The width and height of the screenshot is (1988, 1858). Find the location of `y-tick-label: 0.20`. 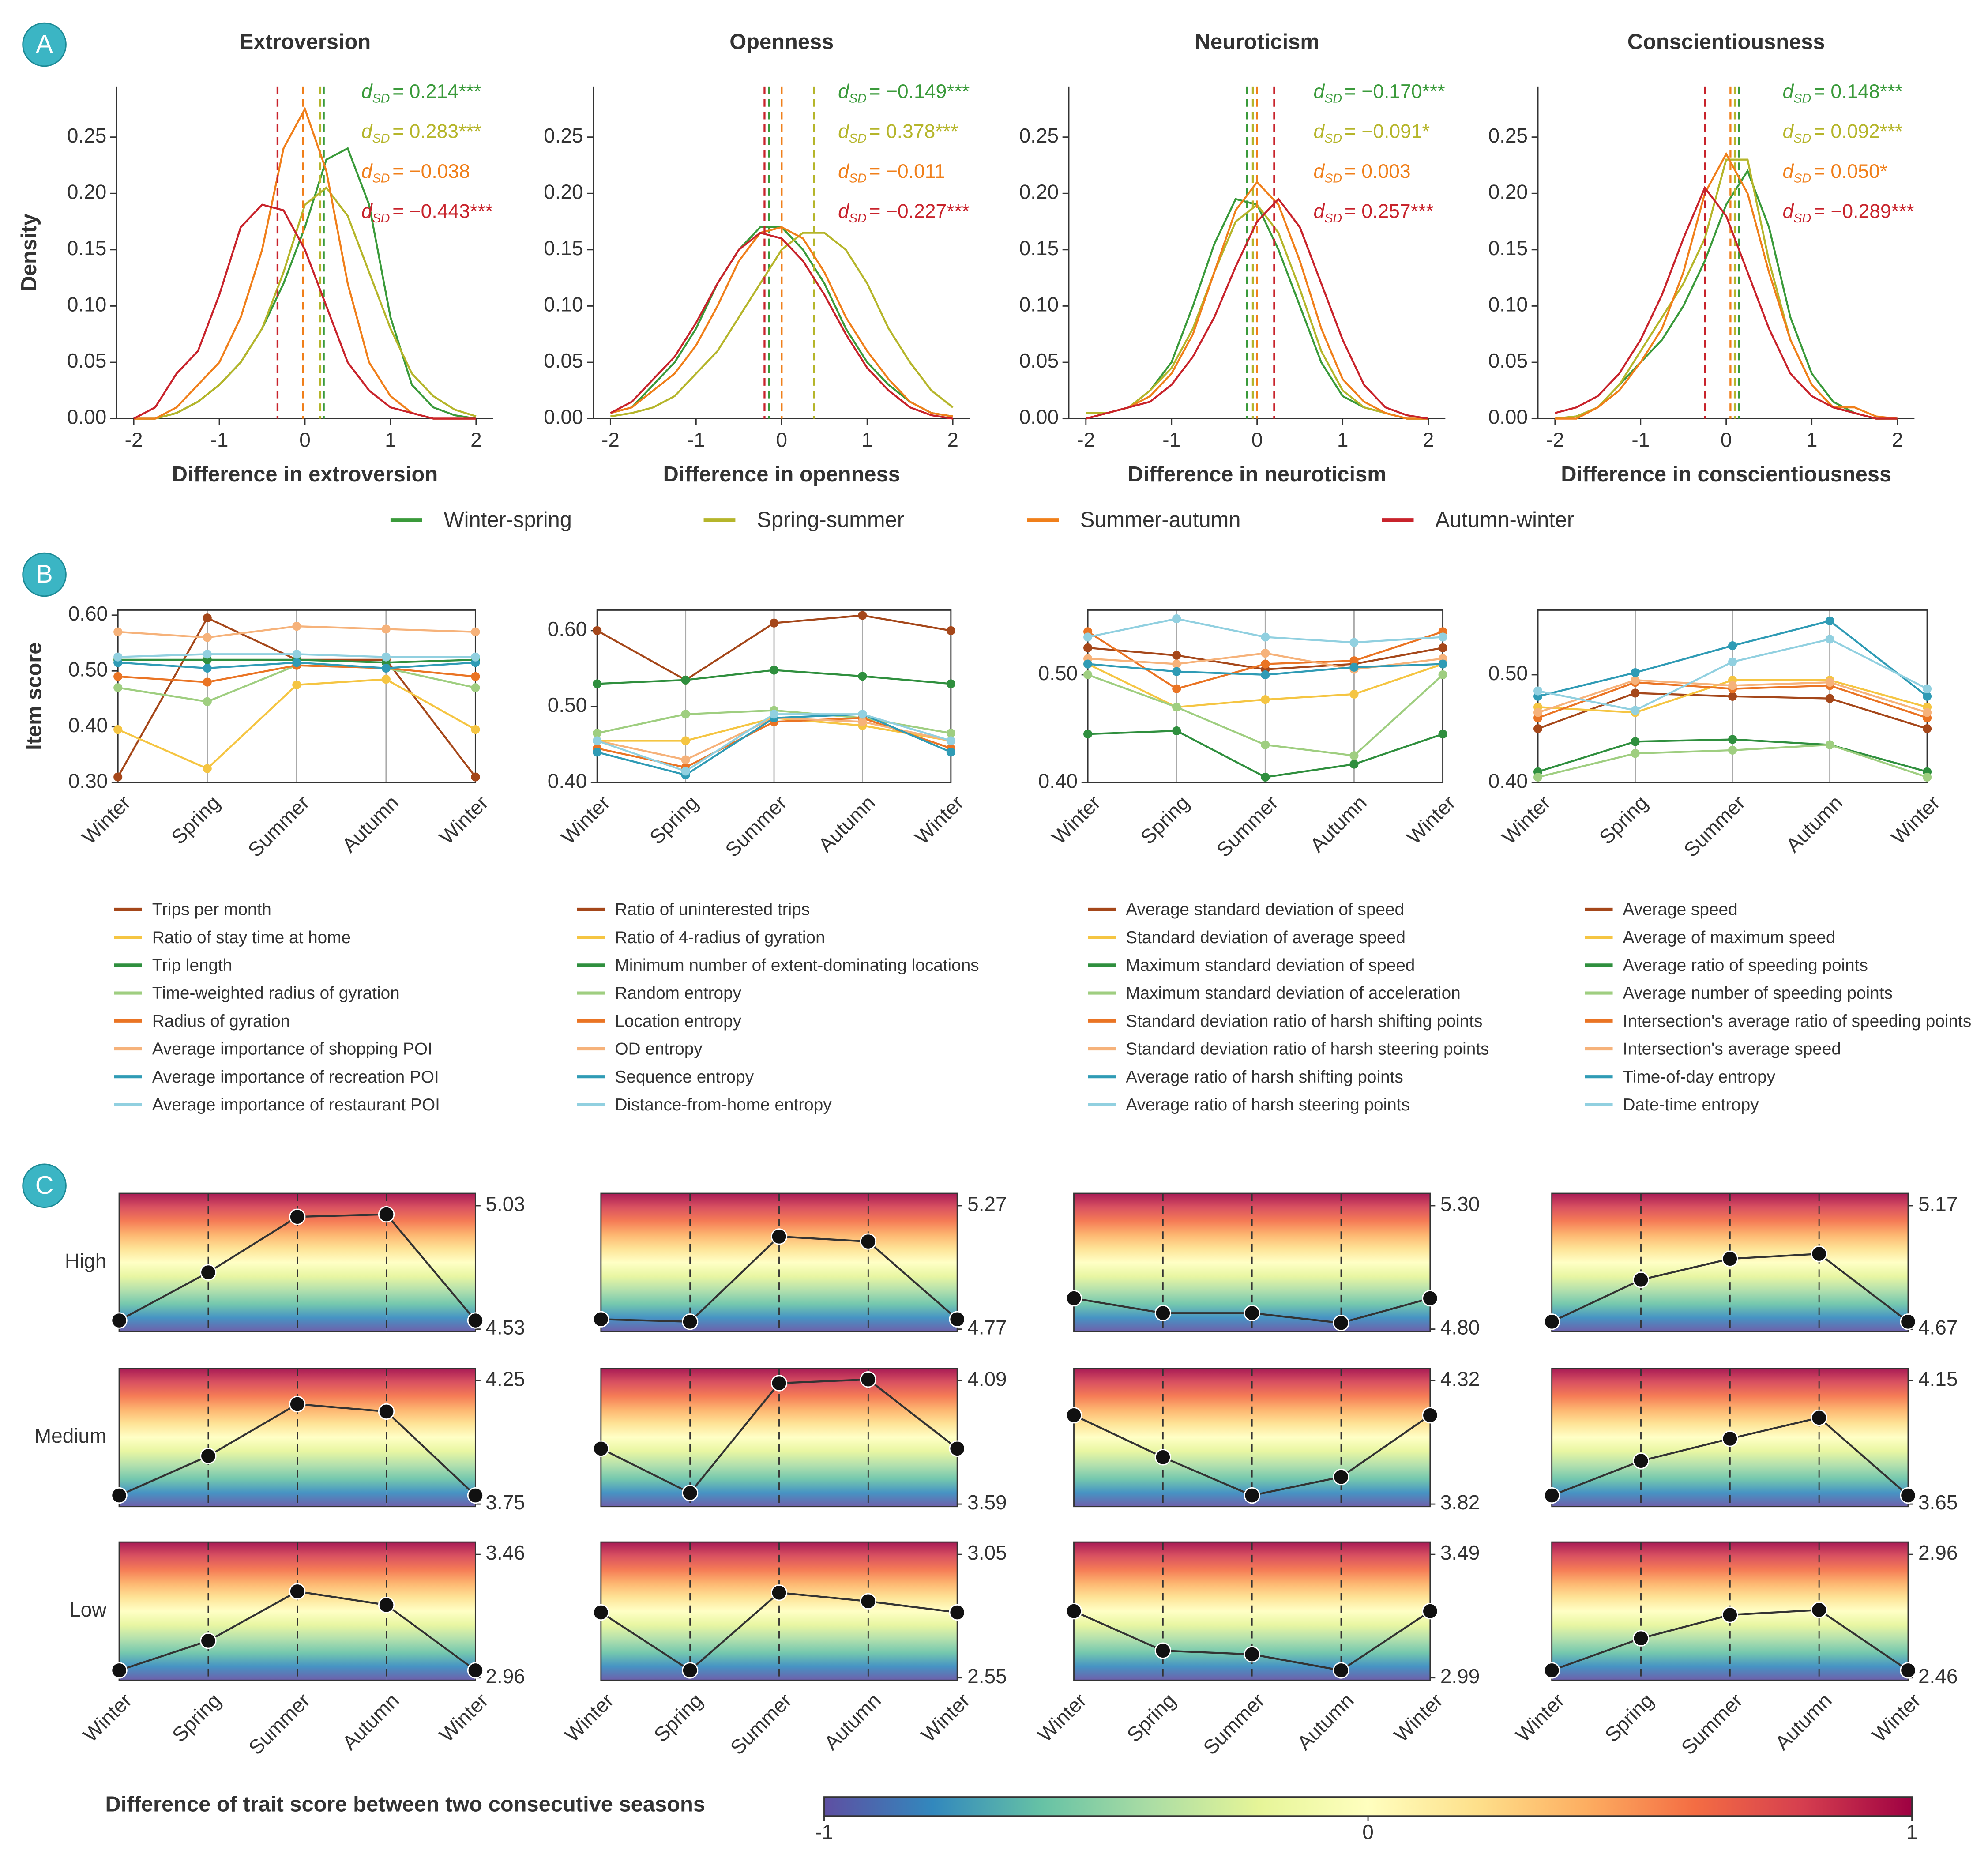

y-tick-label: 0.20 is located at coordinates (86, 191).